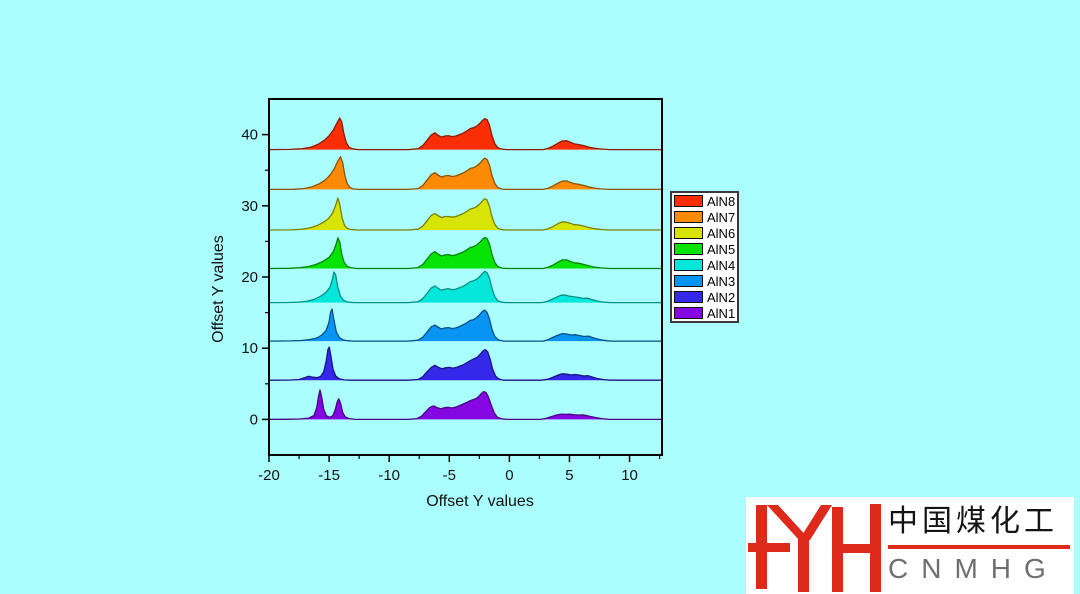  I want to click on series-area-AlN8, so click(465, 134).